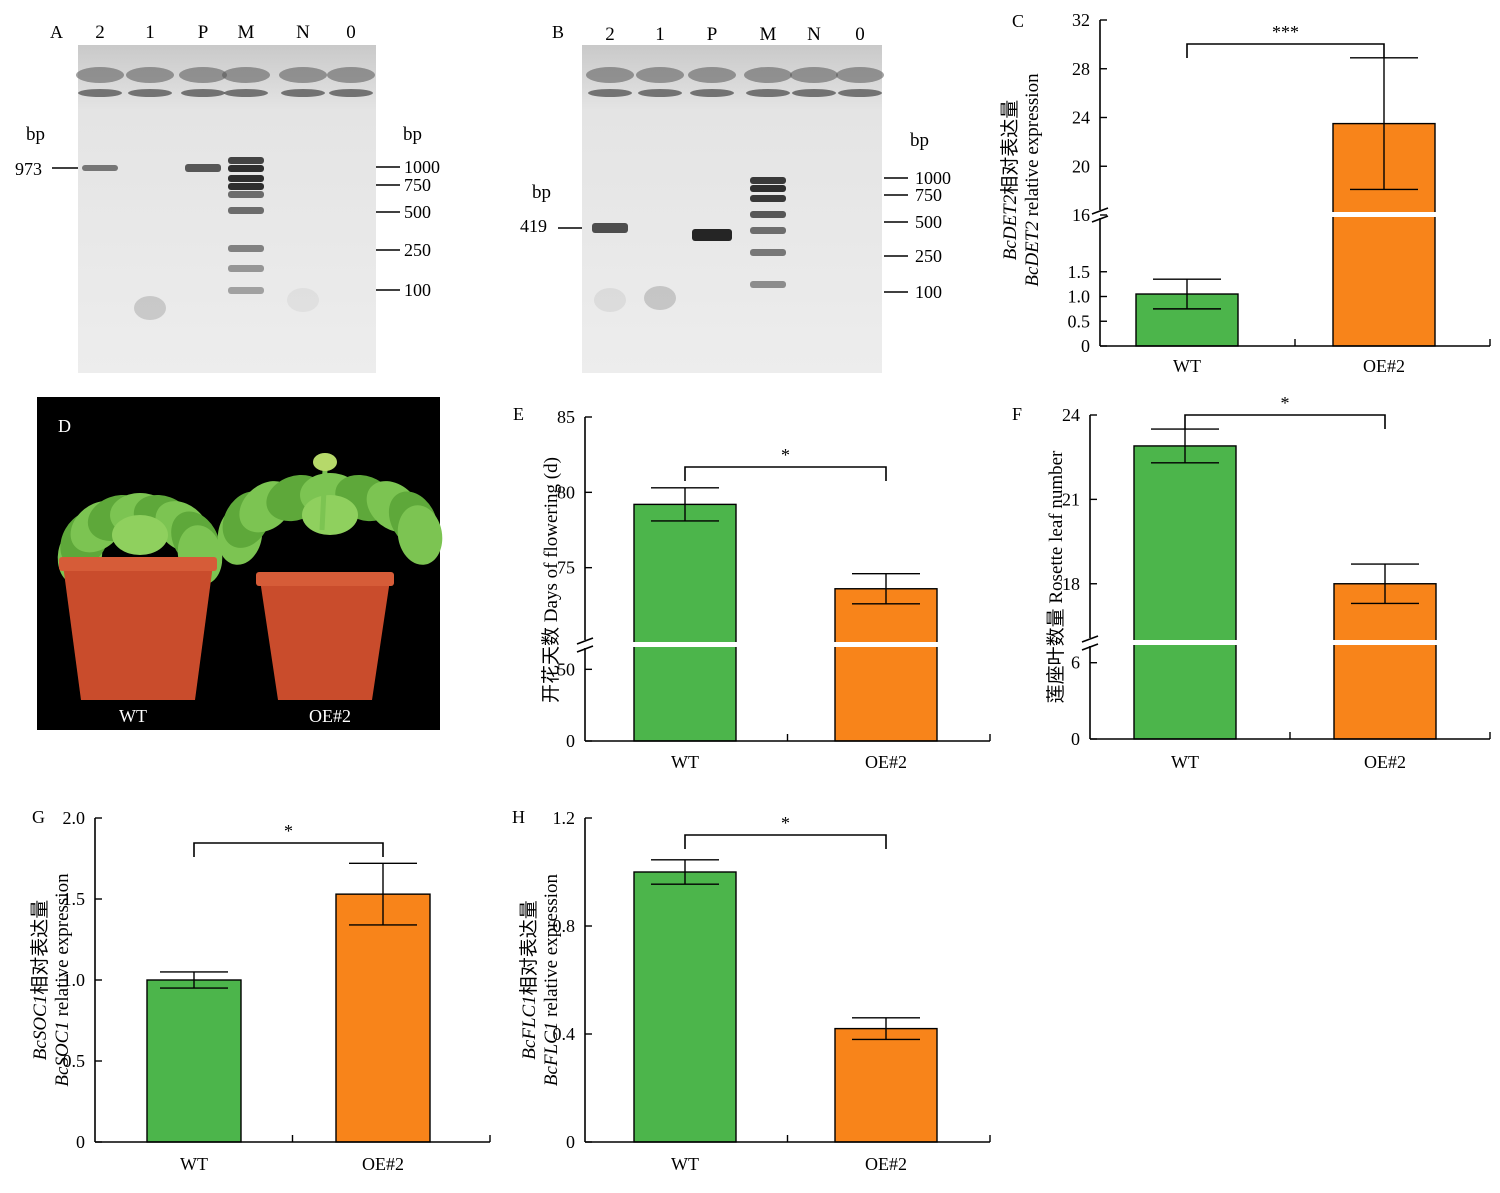 The image size is (1500, 1193). I want to click on y-tick-label: 28, so click(1081, 69).